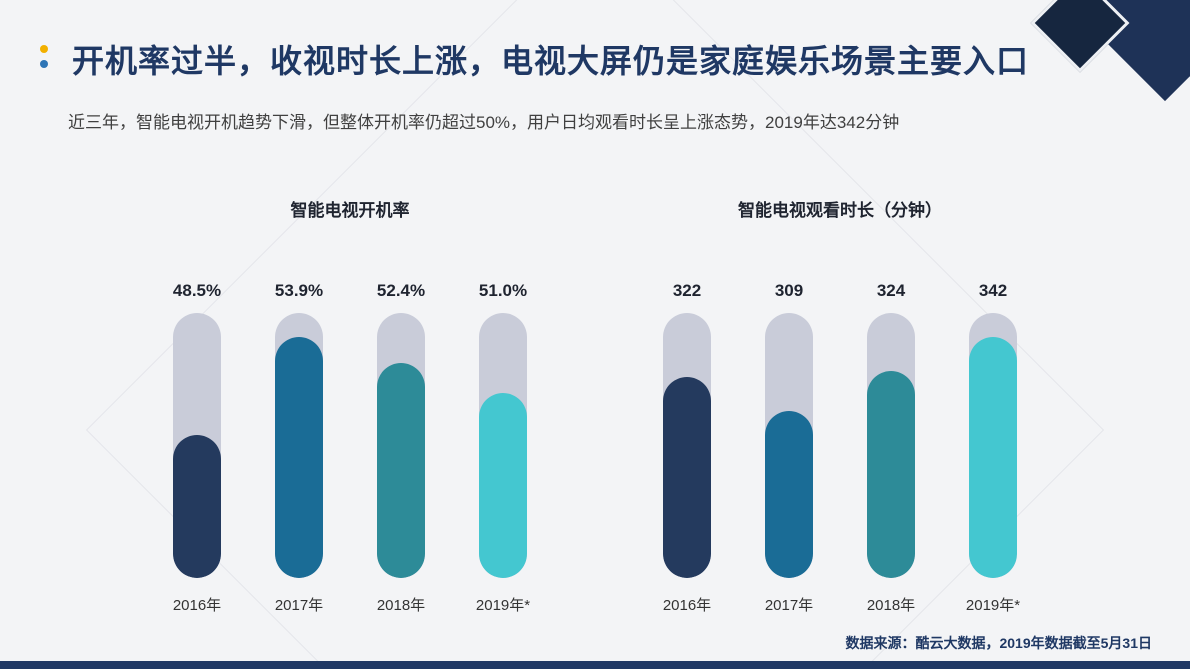 The height and width of the screenshot is (669, 1190). Describe the element at coordinates (891, 290) in the screenshot. I see `bar-value-label: 324` at that location.